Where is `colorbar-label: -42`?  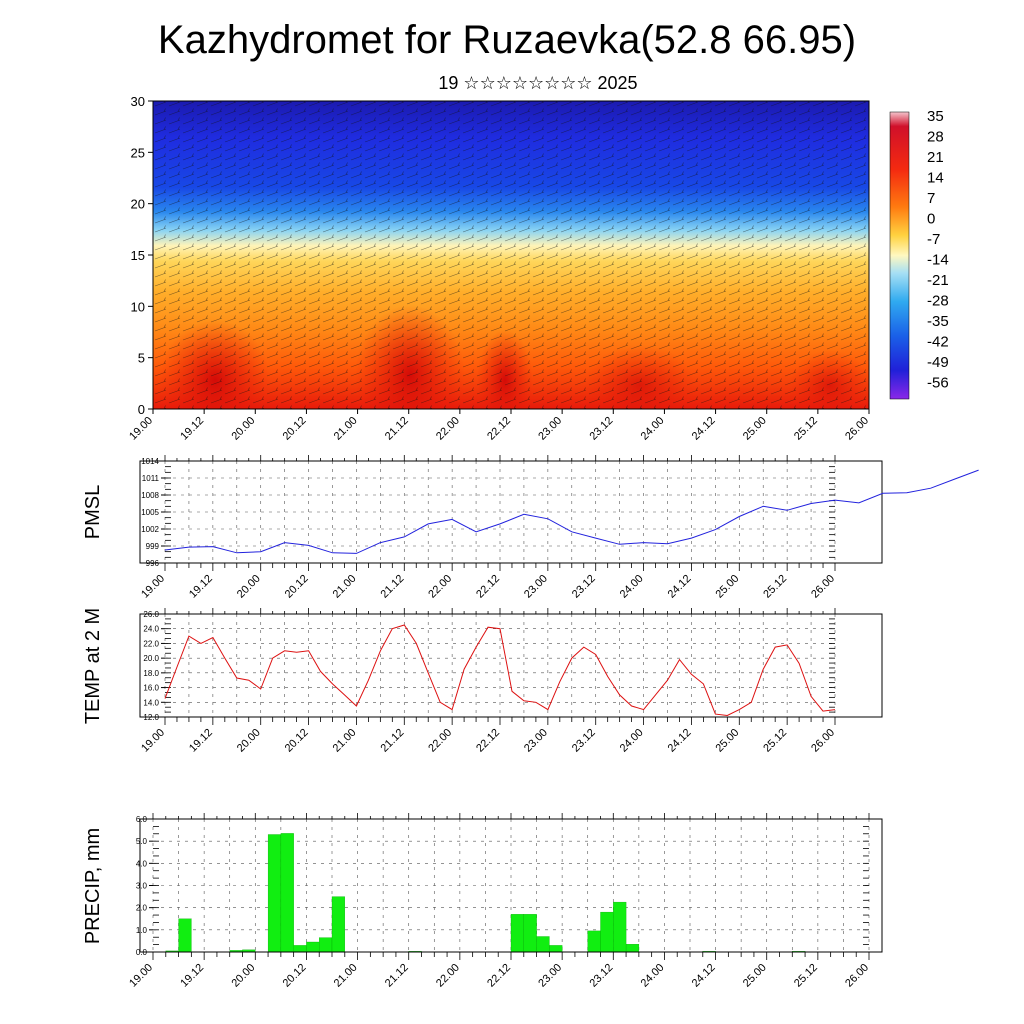
colorbar-label: -42 is located at coordinates (938, 342).